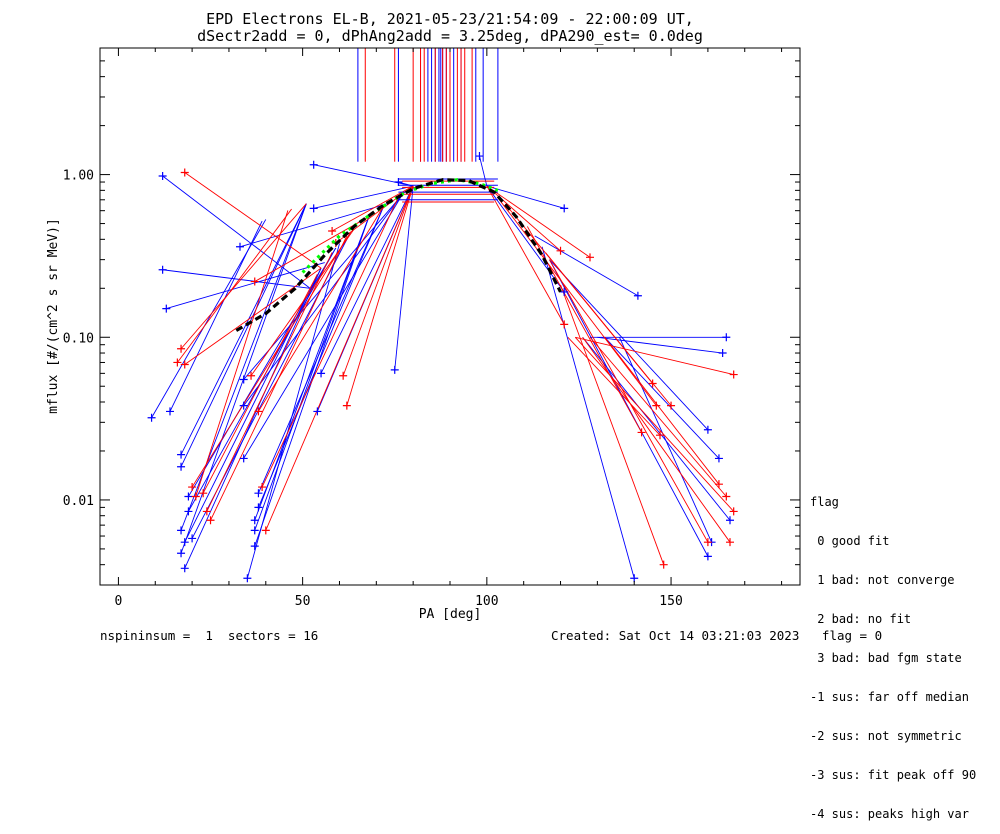 This screenshot has width=1000, height=834. What do you see at coordinates (78, 338) in the screenshot?
I see `y-tick-label: 0.10` at bounding box center [78, 338].